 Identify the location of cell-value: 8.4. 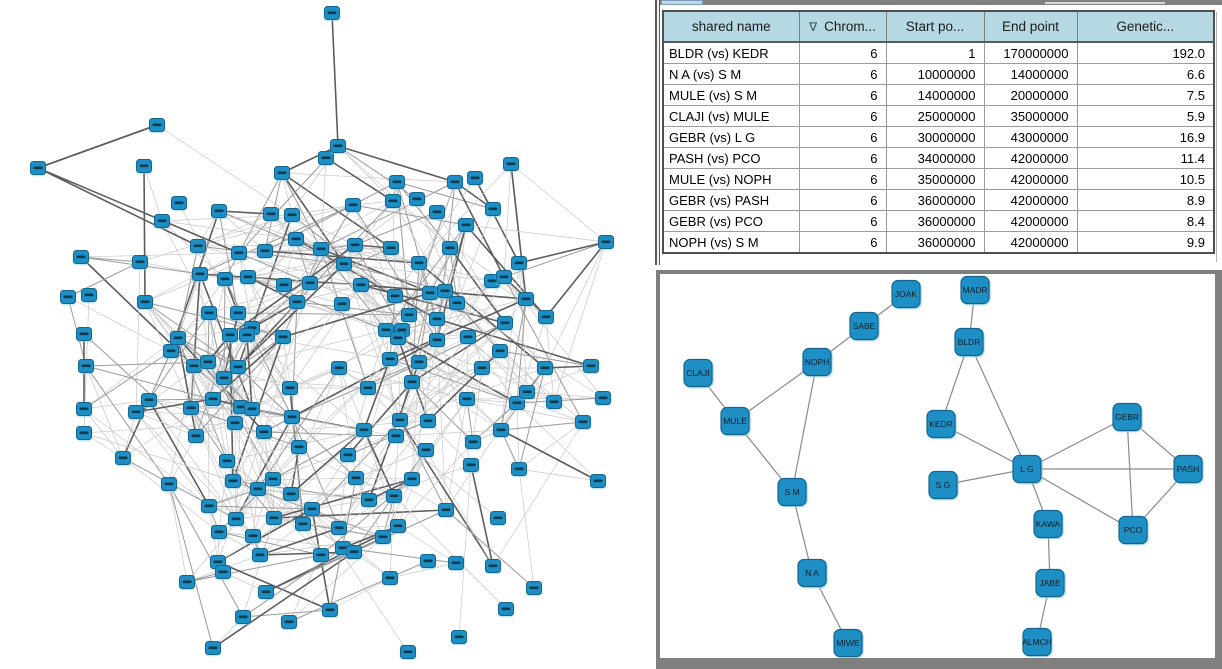
(1145, 221).